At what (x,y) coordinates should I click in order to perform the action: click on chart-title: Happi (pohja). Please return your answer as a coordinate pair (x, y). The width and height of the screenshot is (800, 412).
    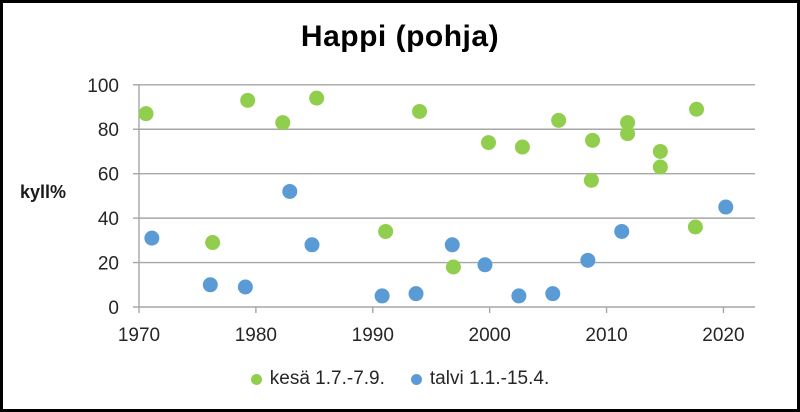
    Looking at the image, I should click on (400, 36).